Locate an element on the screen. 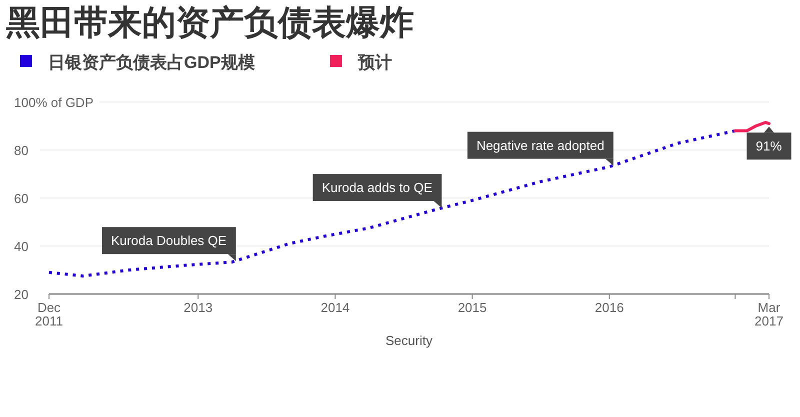 The height and width of the screenshot is (417, 800). x-tick-label: 2016 is located at coordinates (609, 307).